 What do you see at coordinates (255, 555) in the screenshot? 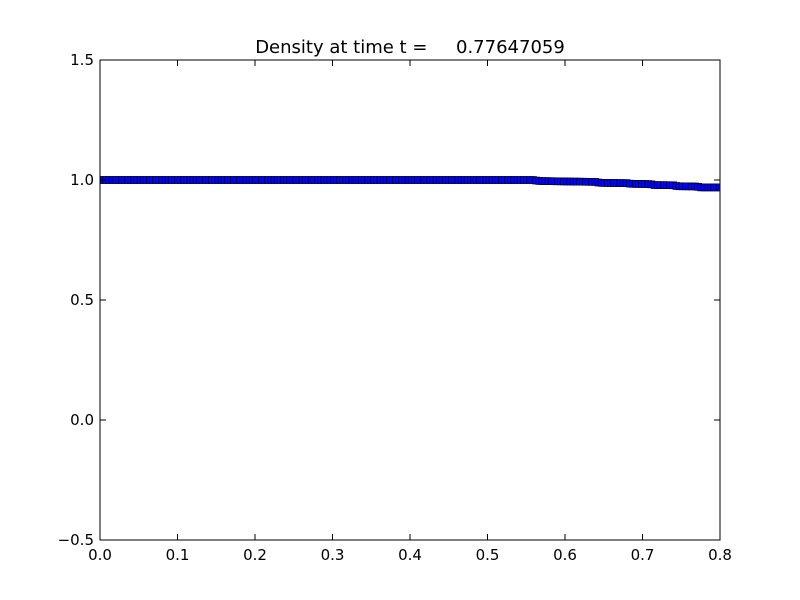
I see `x-tick-label: 0.2` at bounding box center [255, 555].